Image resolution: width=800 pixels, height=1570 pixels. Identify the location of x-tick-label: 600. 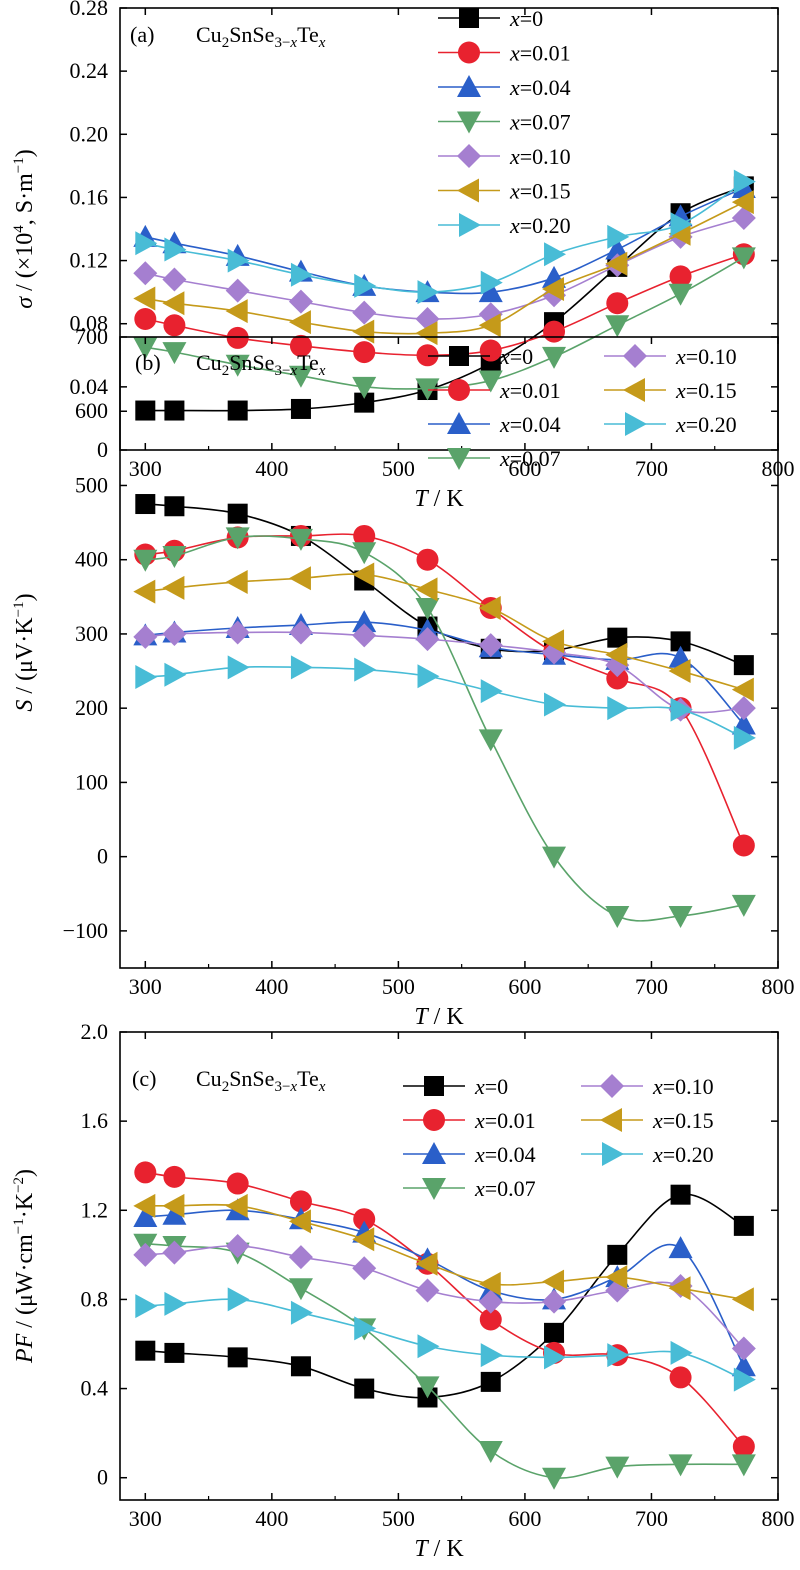
(524, 1518).